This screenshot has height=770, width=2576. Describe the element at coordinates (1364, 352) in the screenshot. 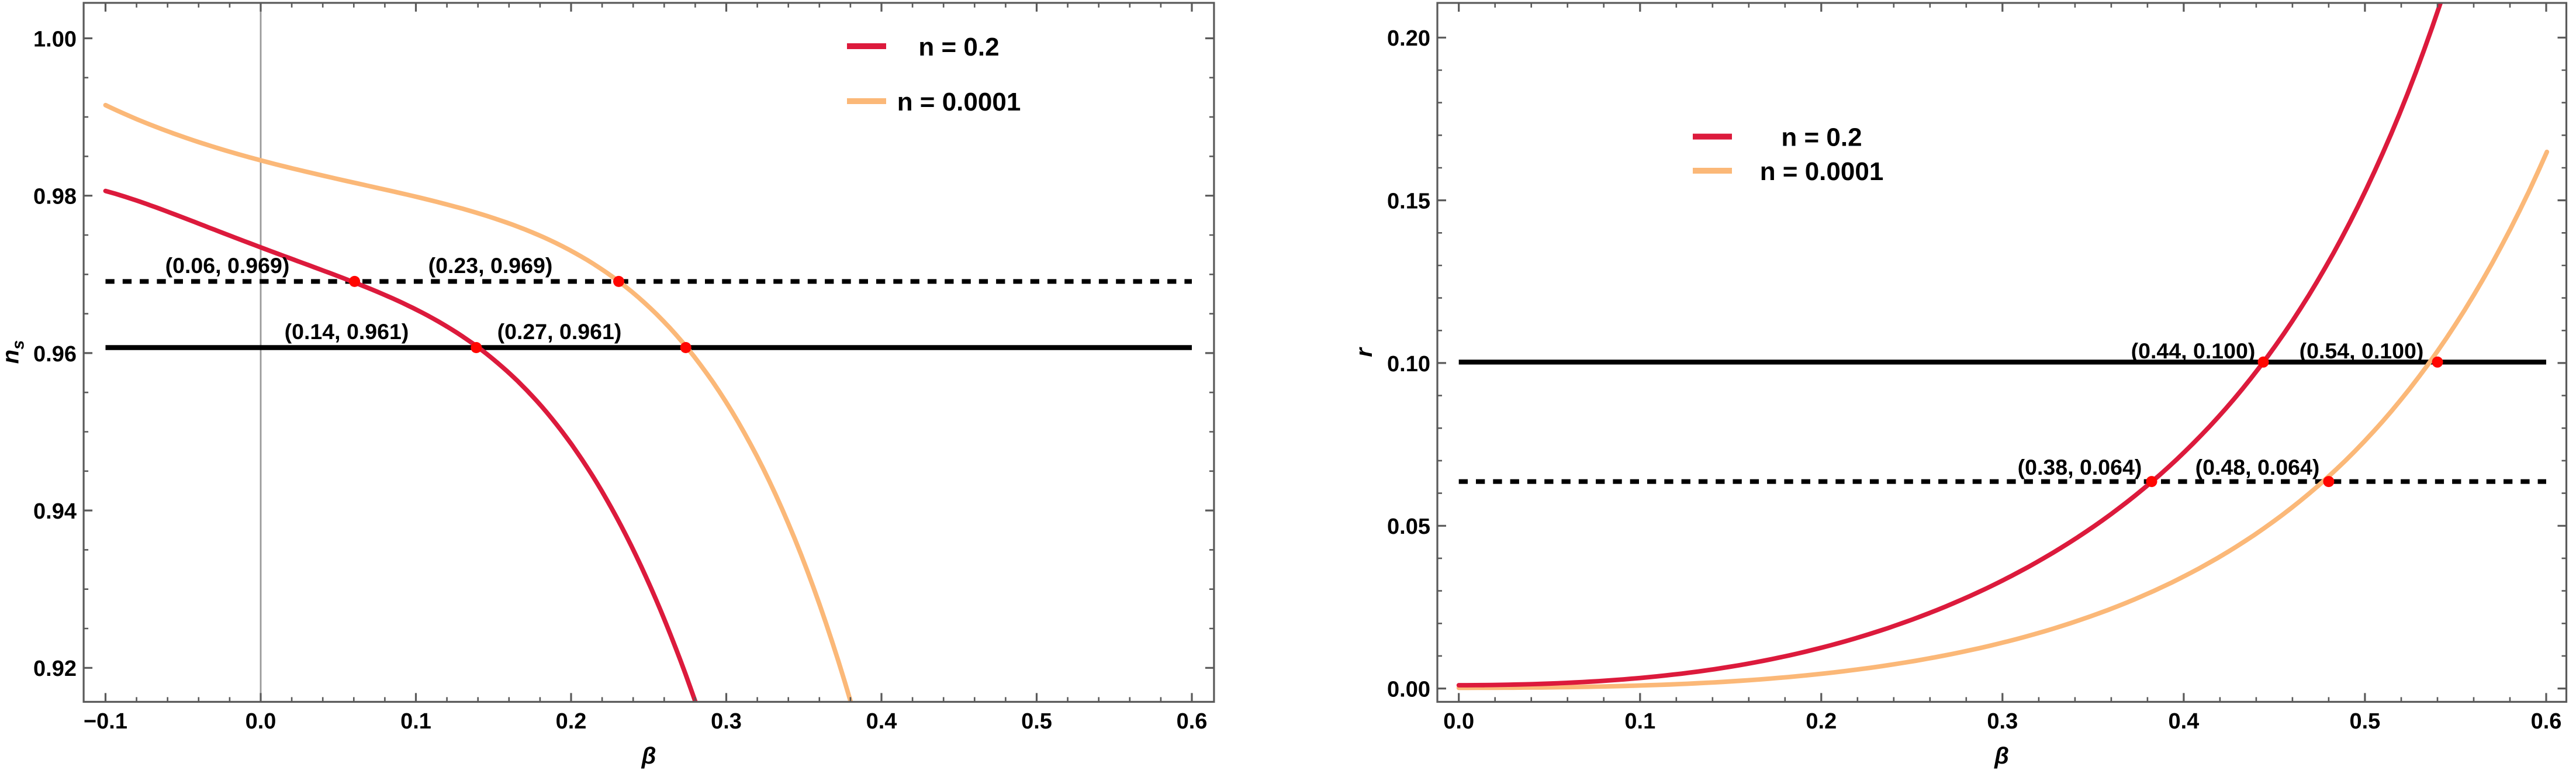

I see `svg-text: r` at that location.